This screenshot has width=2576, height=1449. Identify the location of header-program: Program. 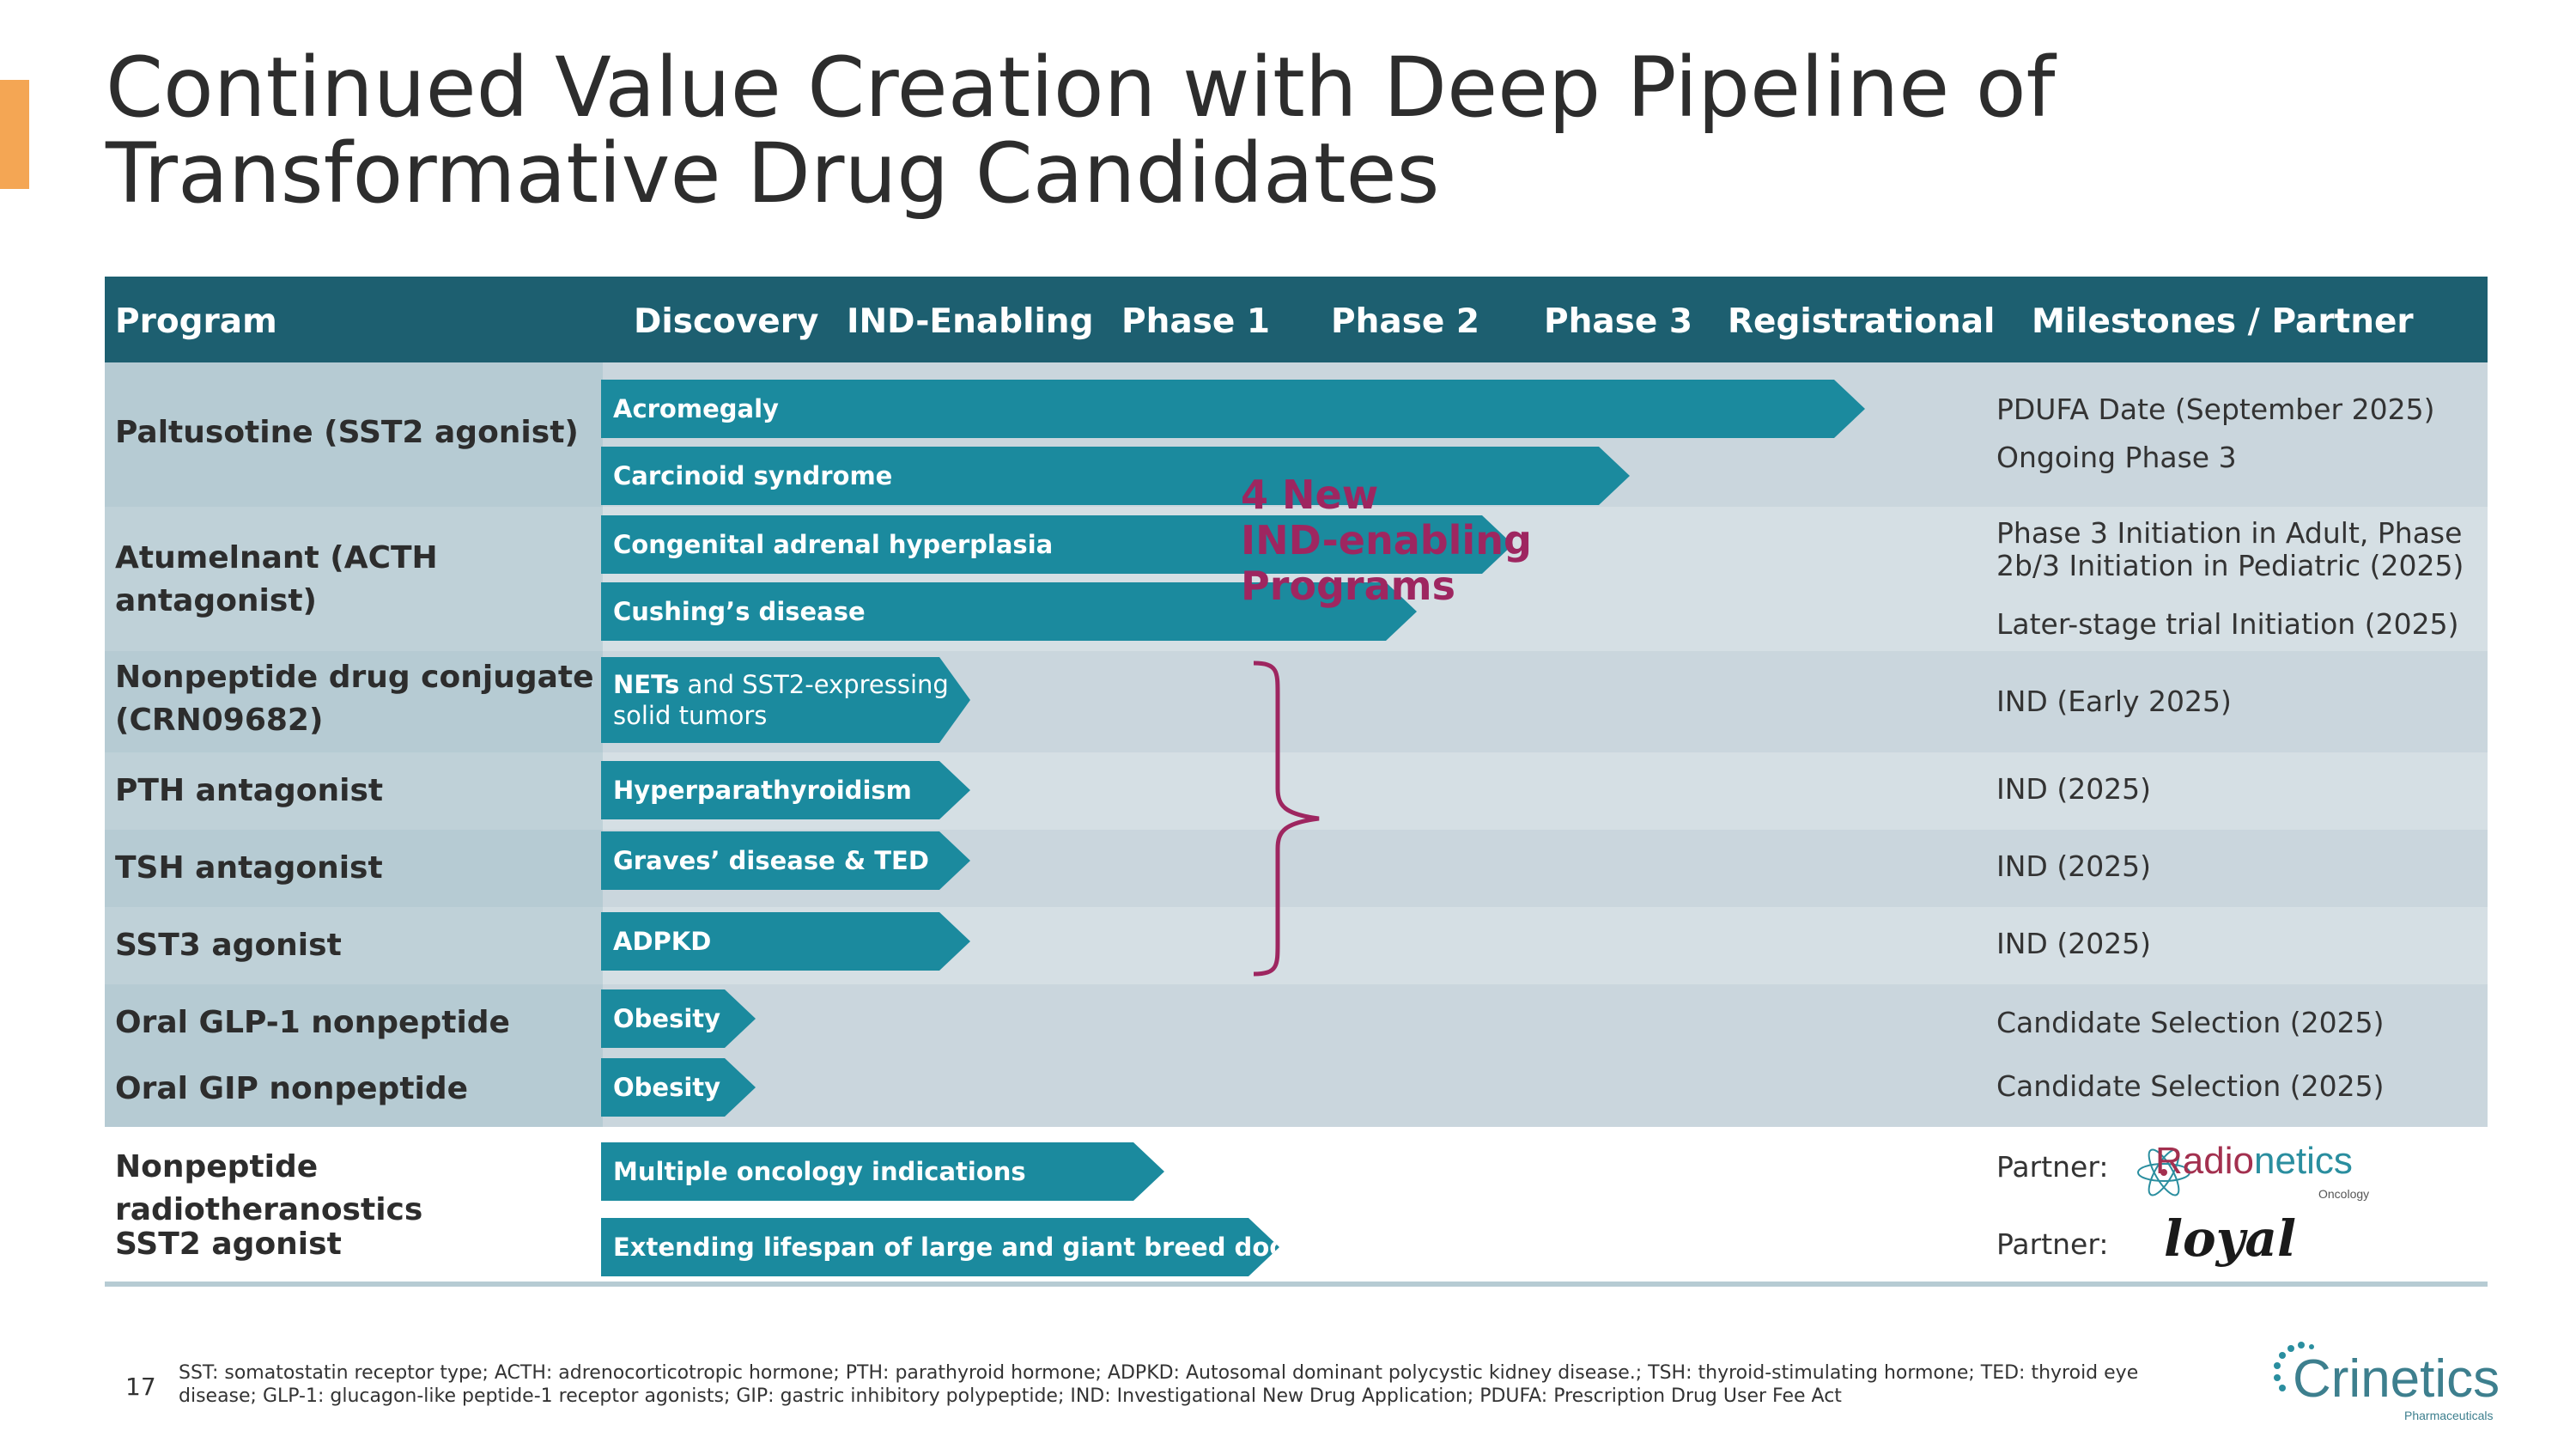
(196, 321).